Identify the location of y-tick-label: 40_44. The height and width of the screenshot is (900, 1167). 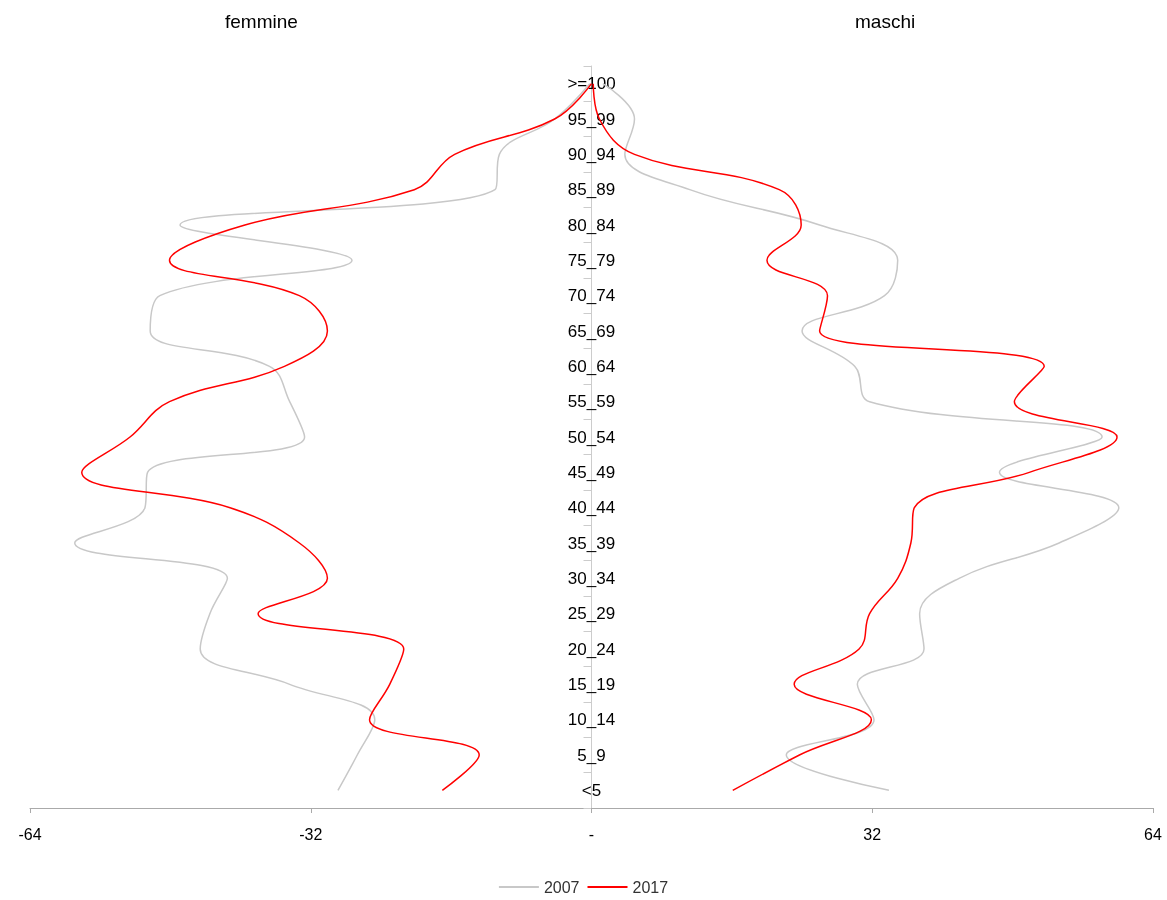
(591, 508).